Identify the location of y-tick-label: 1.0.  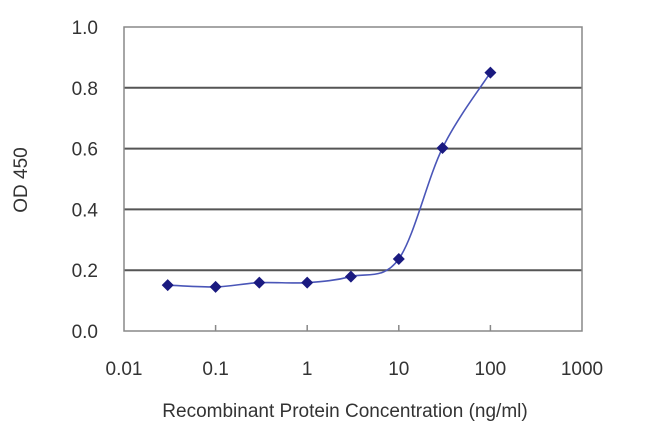
(85, 28).